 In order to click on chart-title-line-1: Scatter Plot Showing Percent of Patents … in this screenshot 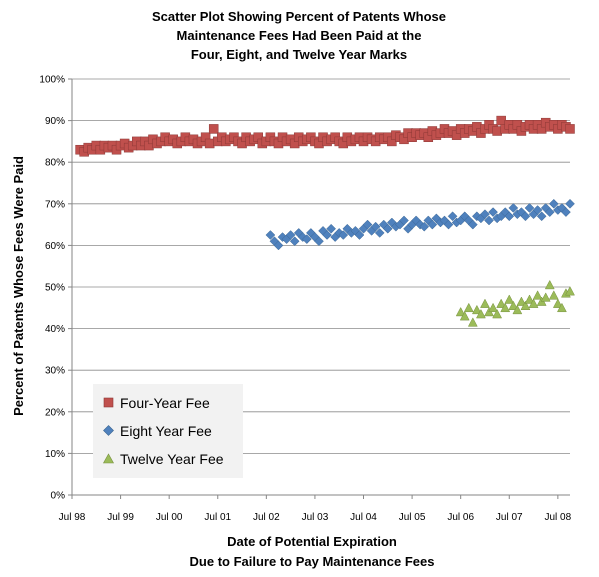, I will do `click(299, 16)`.